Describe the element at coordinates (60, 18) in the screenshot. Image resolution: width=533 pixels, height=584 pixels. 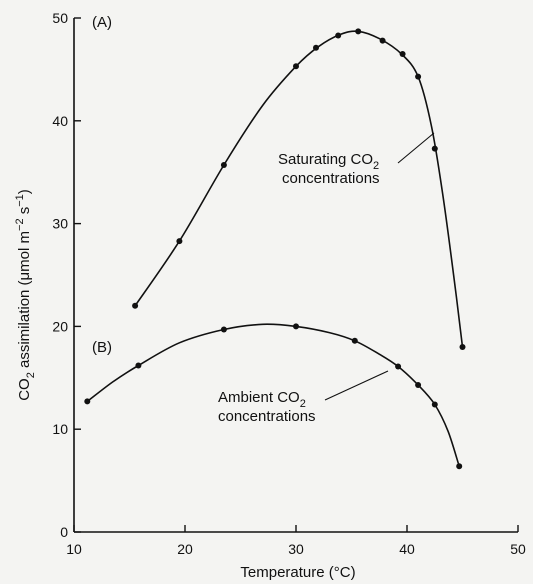
I see `y-tick-label: 50` at that location.